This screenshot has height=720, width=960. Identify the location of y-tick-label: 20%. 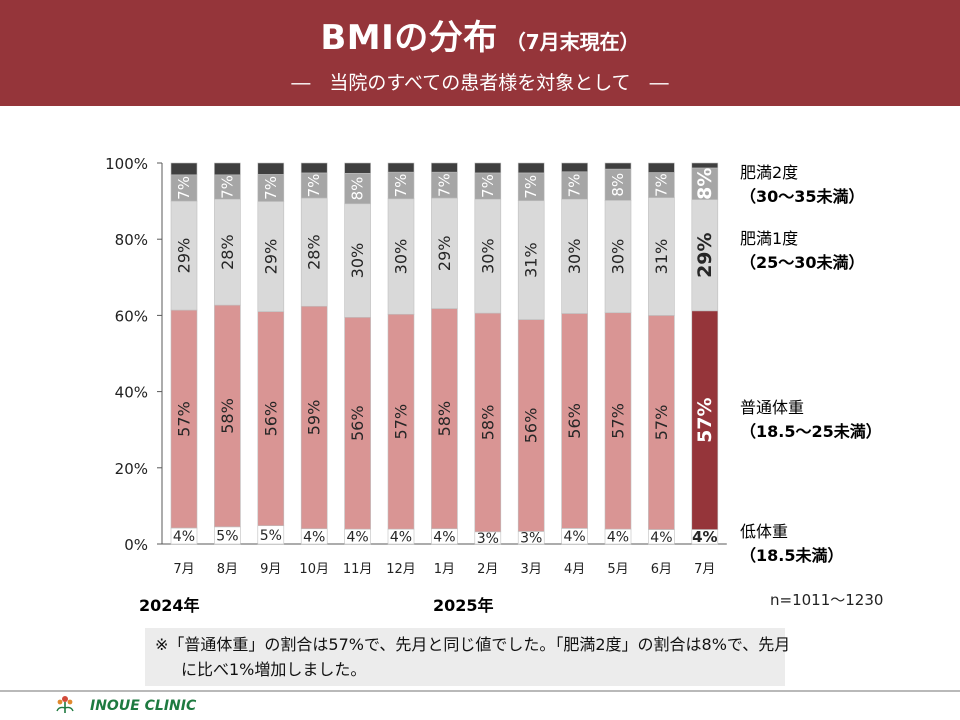
(131, 469).